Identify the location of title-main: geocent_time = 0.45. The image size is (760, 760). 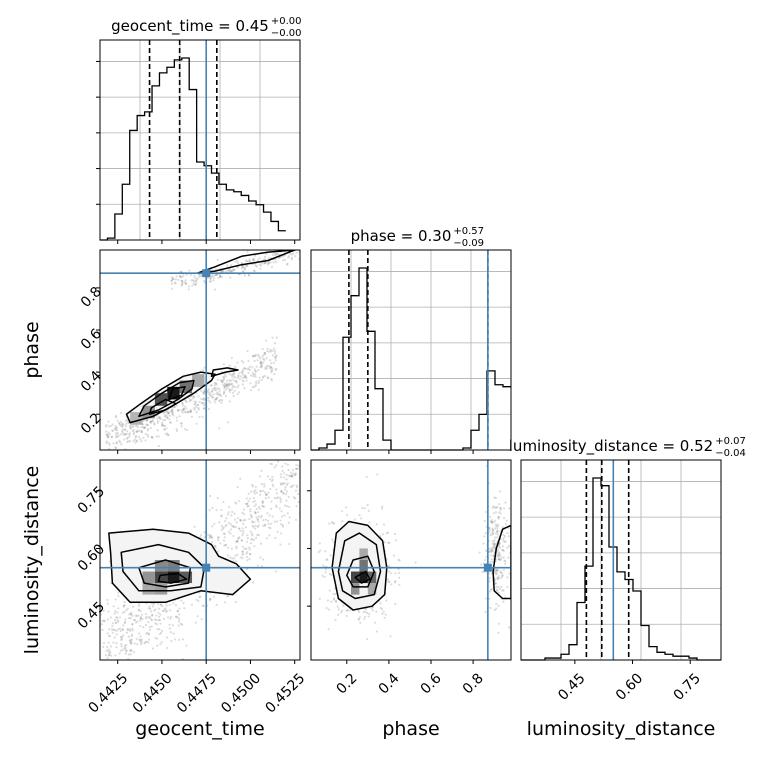
(190, 26).